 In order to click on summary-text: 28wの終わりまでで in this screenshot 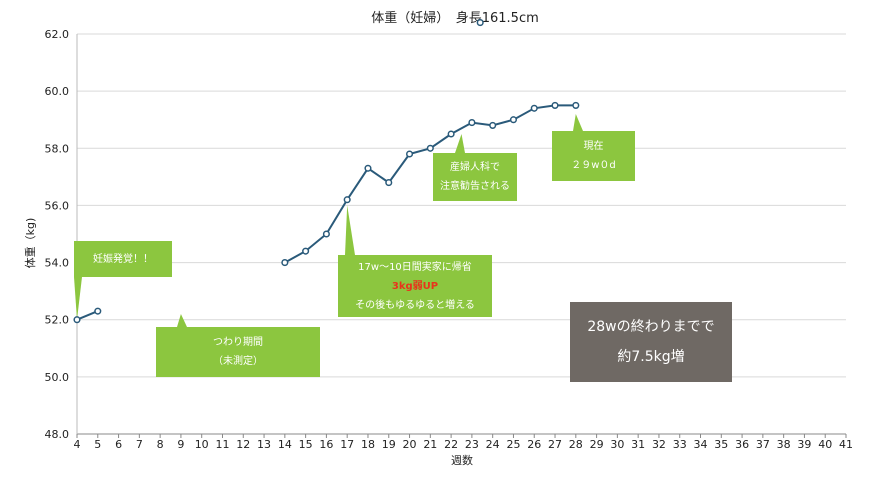, I will do `click(651, 327)`.